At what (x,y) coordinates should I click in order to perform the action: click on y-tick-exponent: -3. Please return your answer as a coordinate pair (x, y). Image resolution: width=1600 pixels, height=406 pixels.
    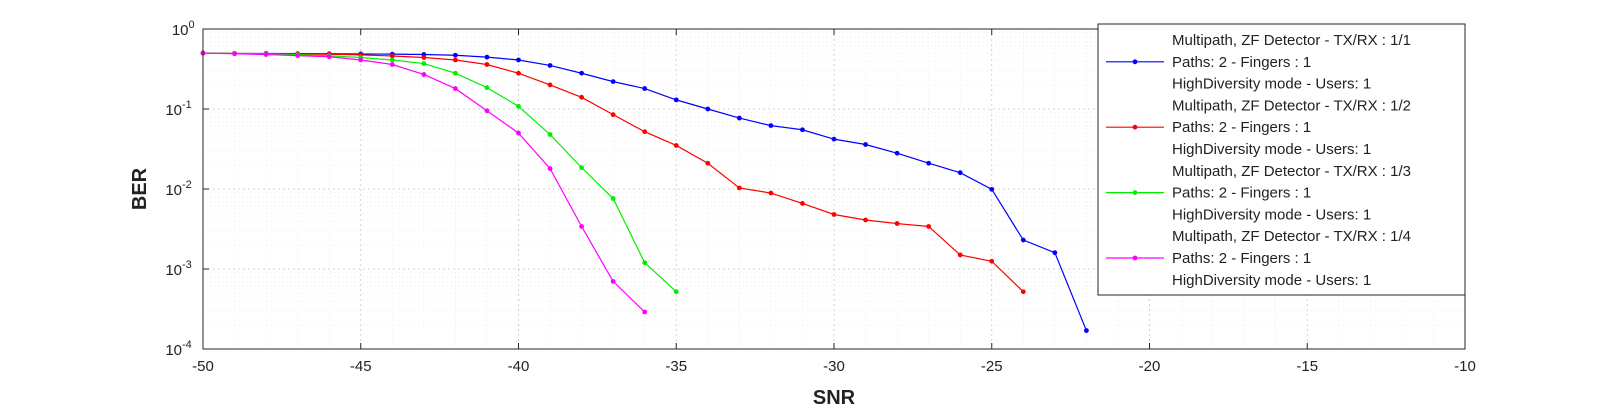
    Looking at the image, I should click on (187, 265).